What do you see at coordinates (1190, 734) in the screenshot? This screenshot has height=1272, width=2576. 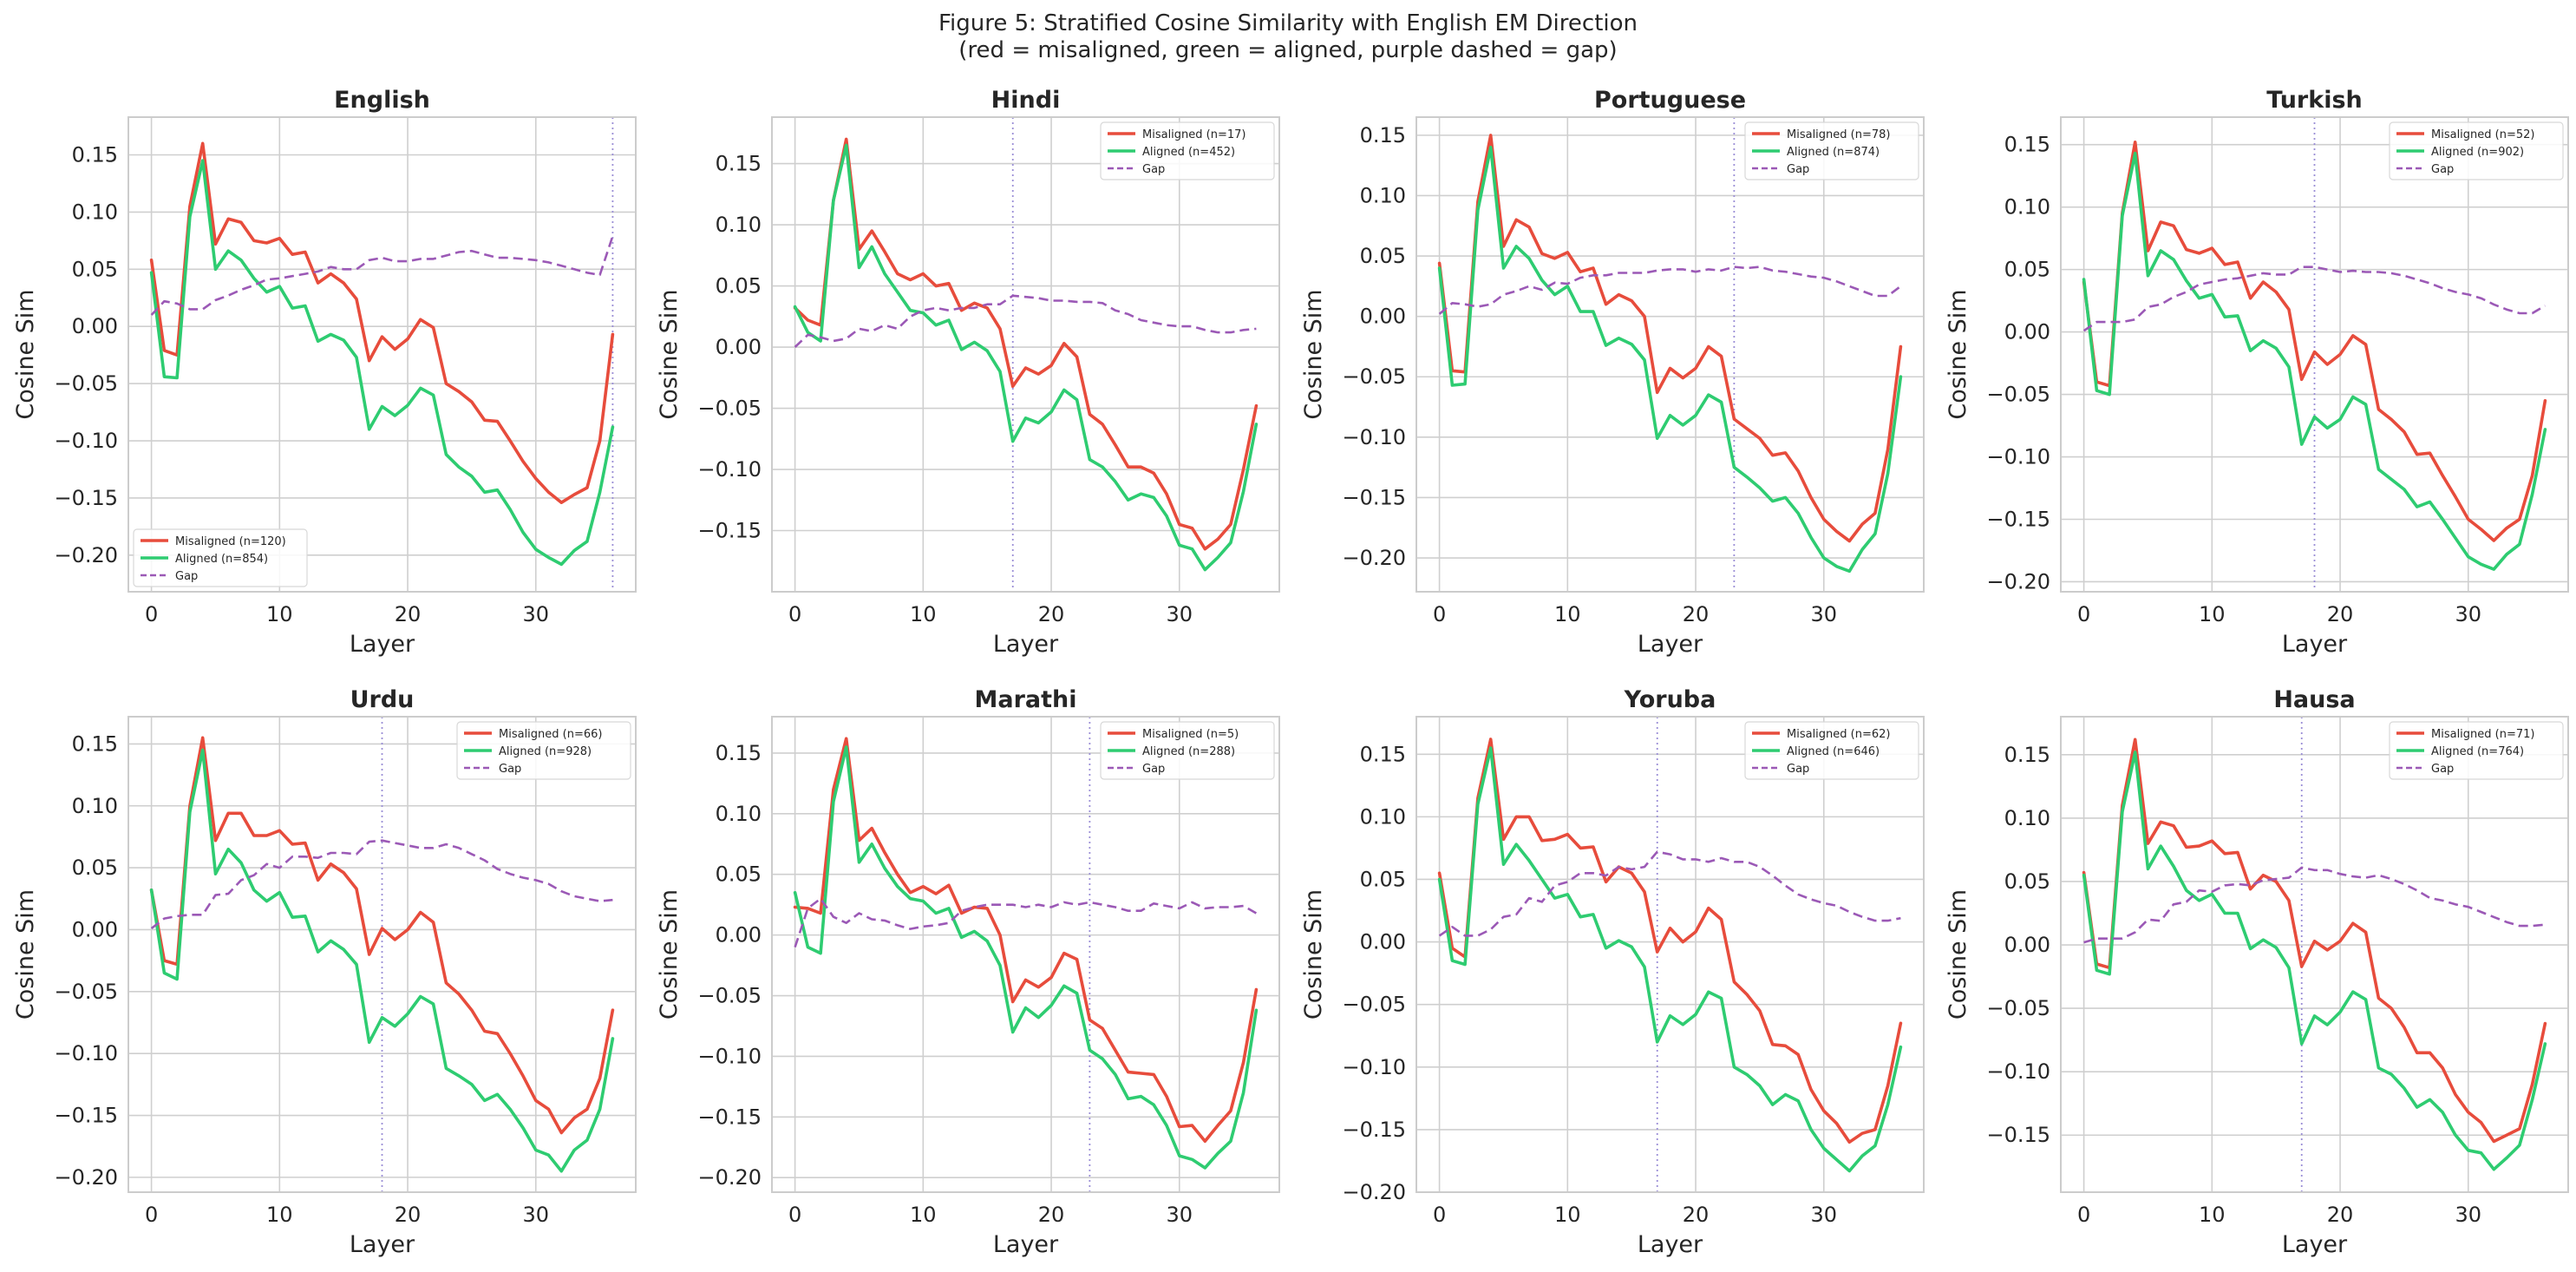 I see `legend-label-misaligned: Misaligned (n=5)` at bounding box center [1190, 734].